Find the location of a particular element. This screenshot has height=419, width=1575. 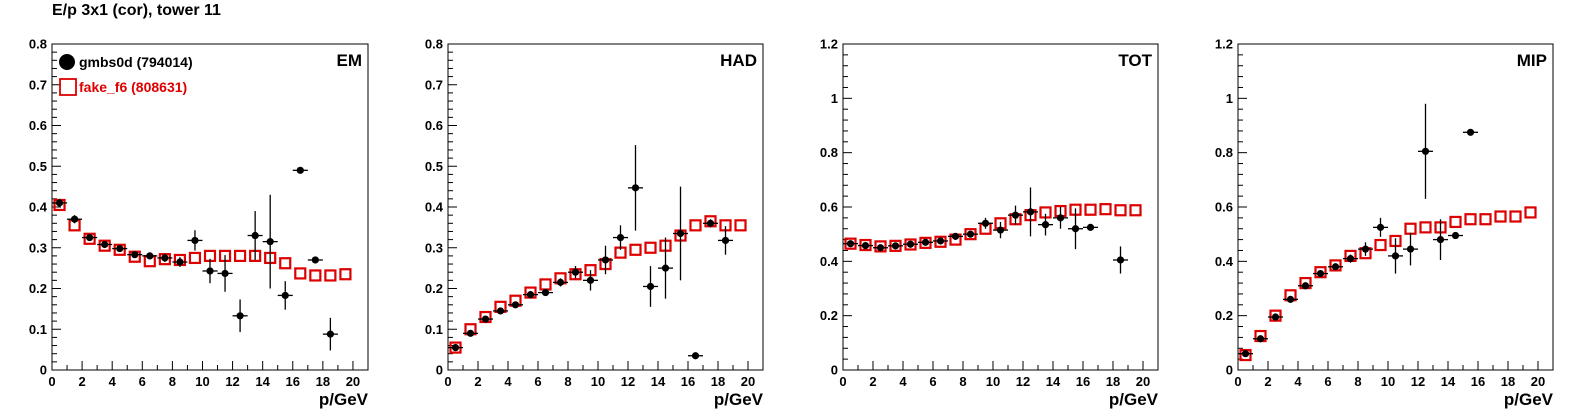

x-tick-label: 10 is located at coordinates (598, 381).